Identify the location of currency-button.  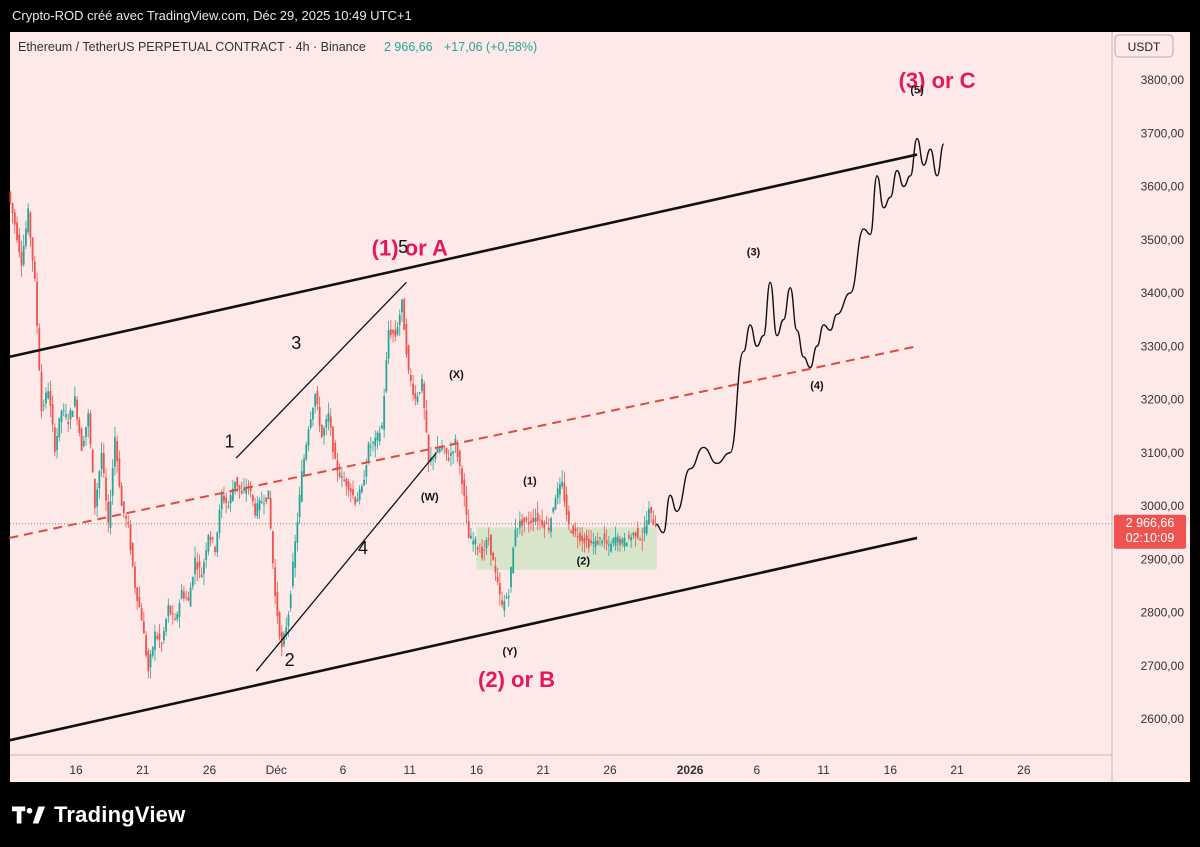
(1144, 46).